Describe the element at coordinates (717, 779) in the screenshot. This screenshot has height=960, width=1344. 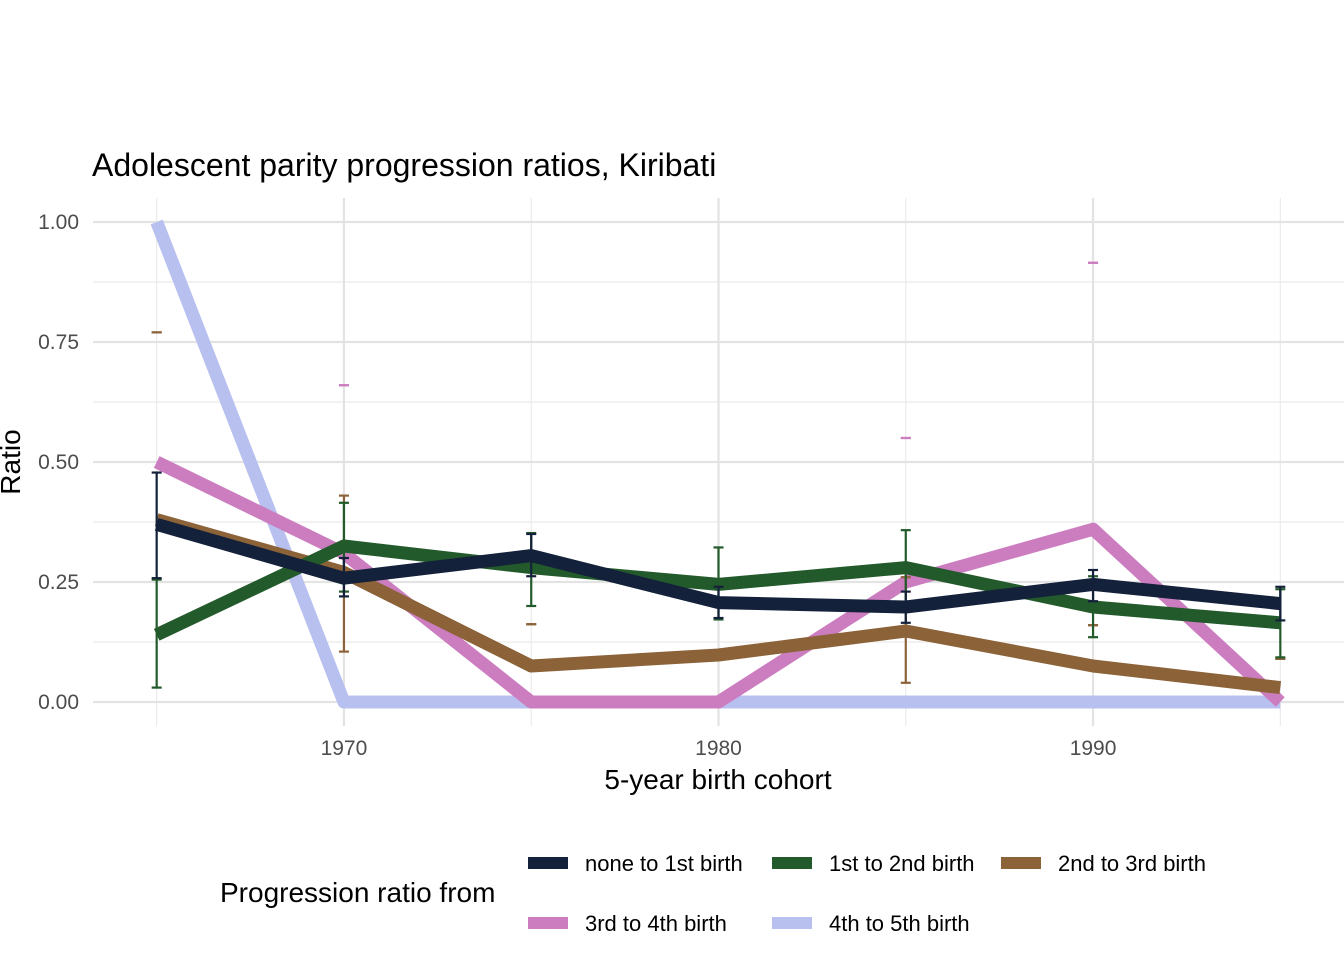
I see `x-axis-title: 5-year birth cohort` at that location.